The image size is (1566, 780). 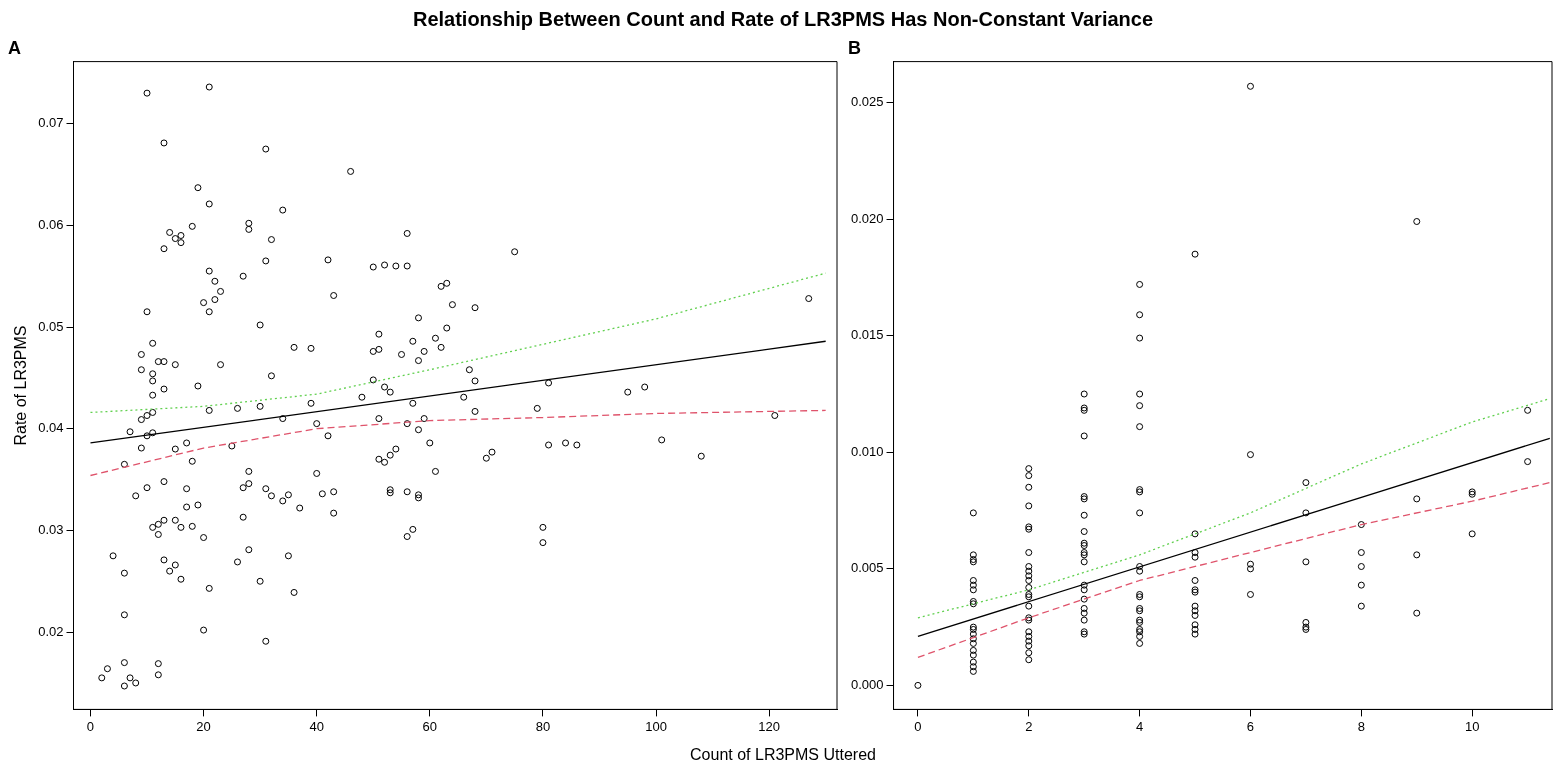 What do you see at coordinates (1029, 726) in the screenshot?
I see `x-tick-label: 2` at bounding box center [1029, 726].